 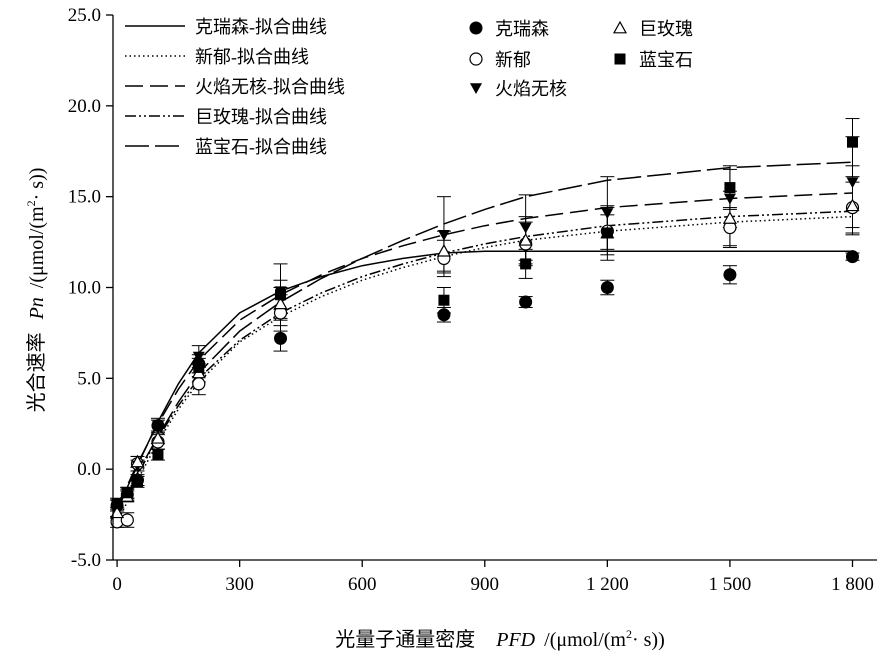 I want to click on y-tick-label: 25.0, so click(x=84, y=15).